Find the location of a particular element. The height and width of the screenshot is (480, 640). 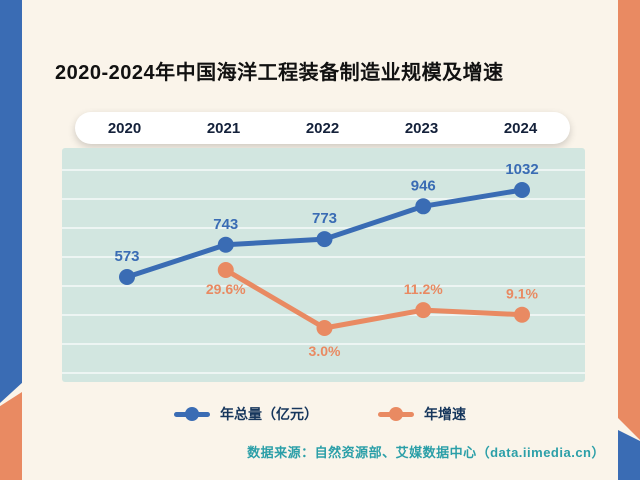

legend-label-total: 年总量（亿元） is located at coordinates (269, 414).